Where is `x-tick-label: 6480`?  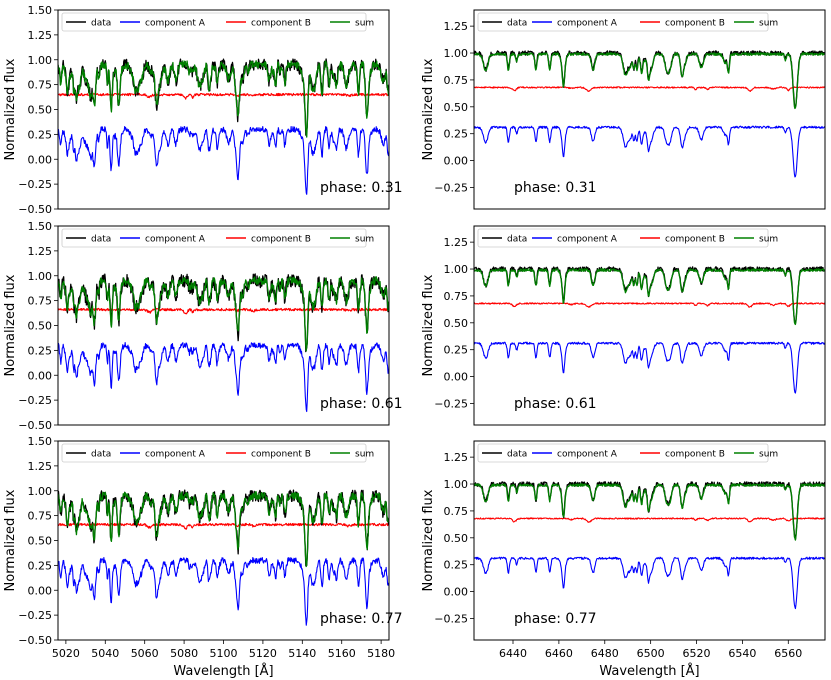
x-tick-label: 6480 is located at coordinates (605, 653).